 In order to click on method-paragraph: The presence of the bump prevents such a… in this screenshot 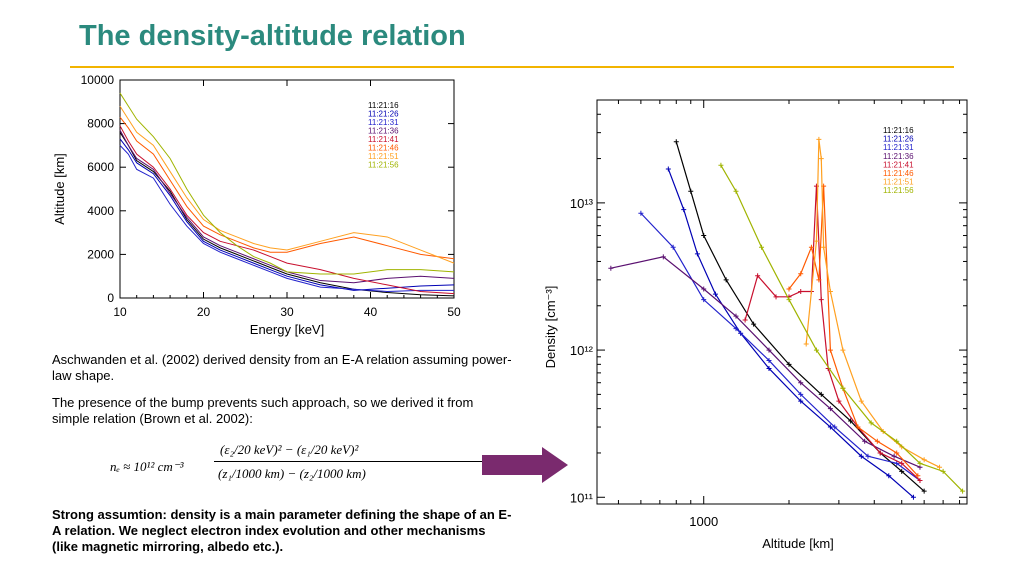, I will do `click(263, 410)`.